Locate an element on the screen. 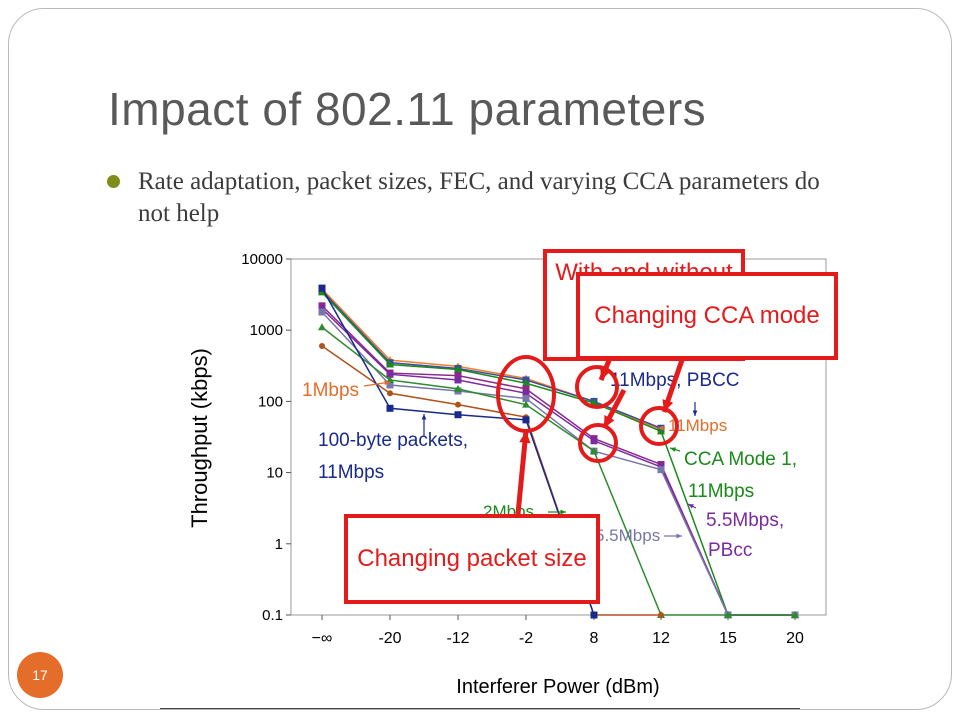 The image size is (960, 720). chart-annotation: CCA Mode 1, is located at coordinates (740, 459).